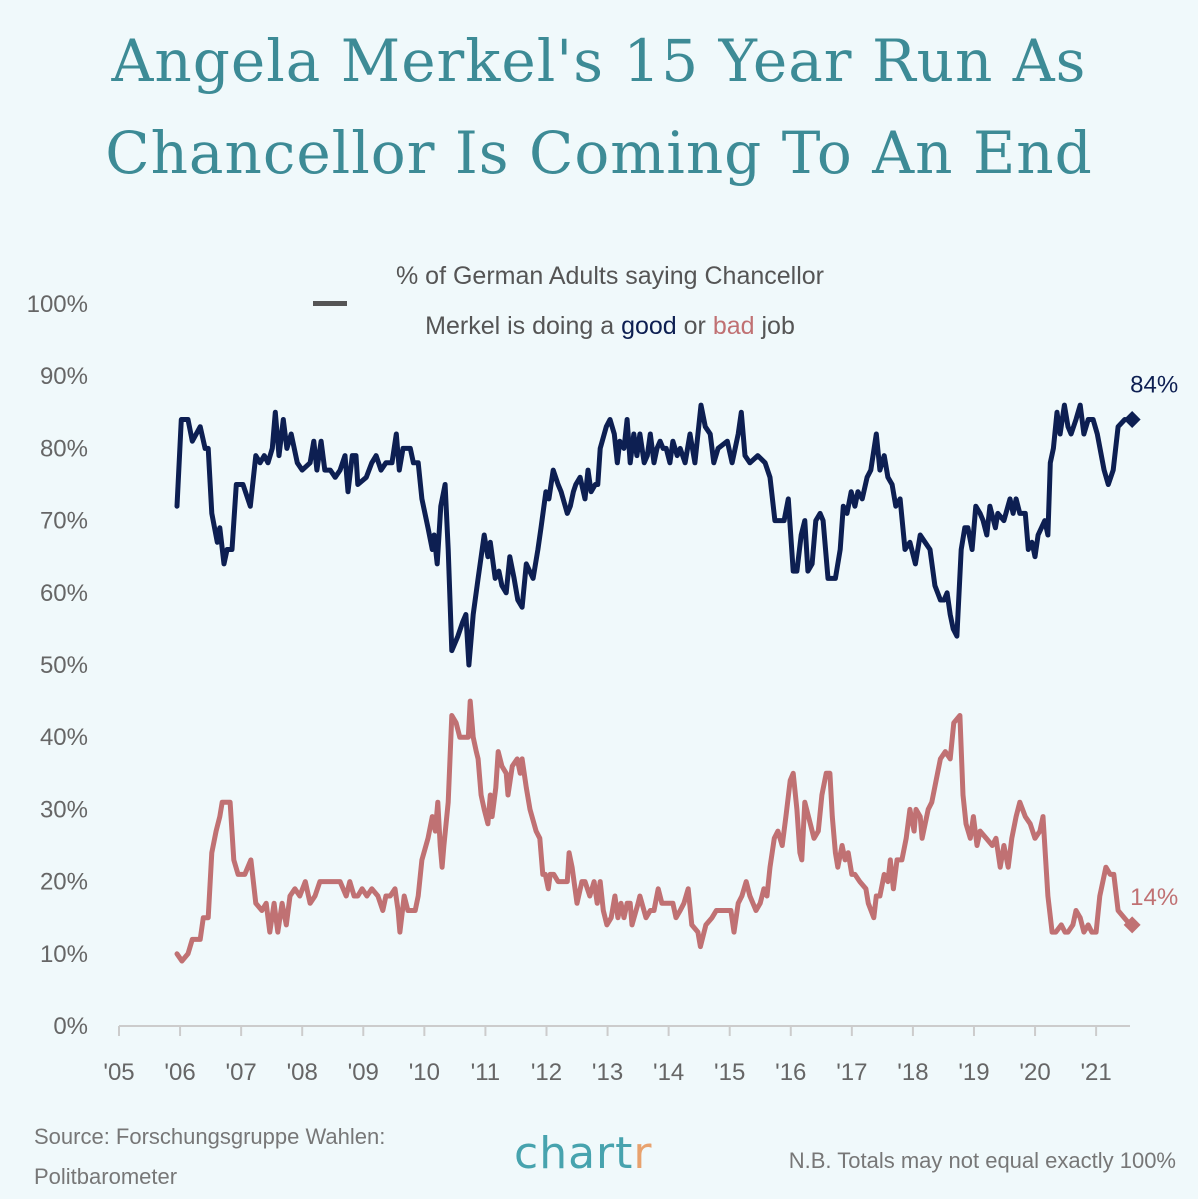 The width and height of the screenshot is (1198, 1199). I want to click on legend-line1: % of German Adults saying Chancellor, so click(610, 276).